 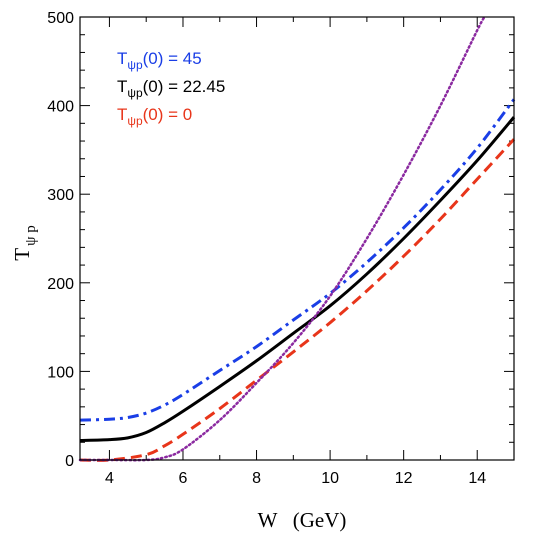 I want to click on legend-label-rest: (0) = 0, so click(x=168, y=114).